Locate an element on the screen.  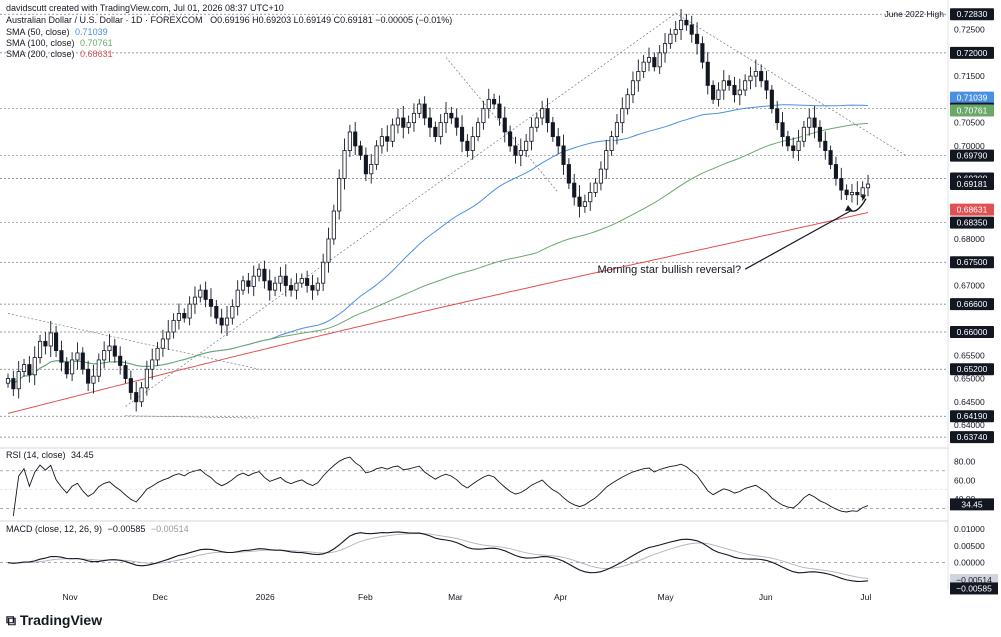
macd-signal-legend-value: −0.00514 is located at coordinates (170, 529).